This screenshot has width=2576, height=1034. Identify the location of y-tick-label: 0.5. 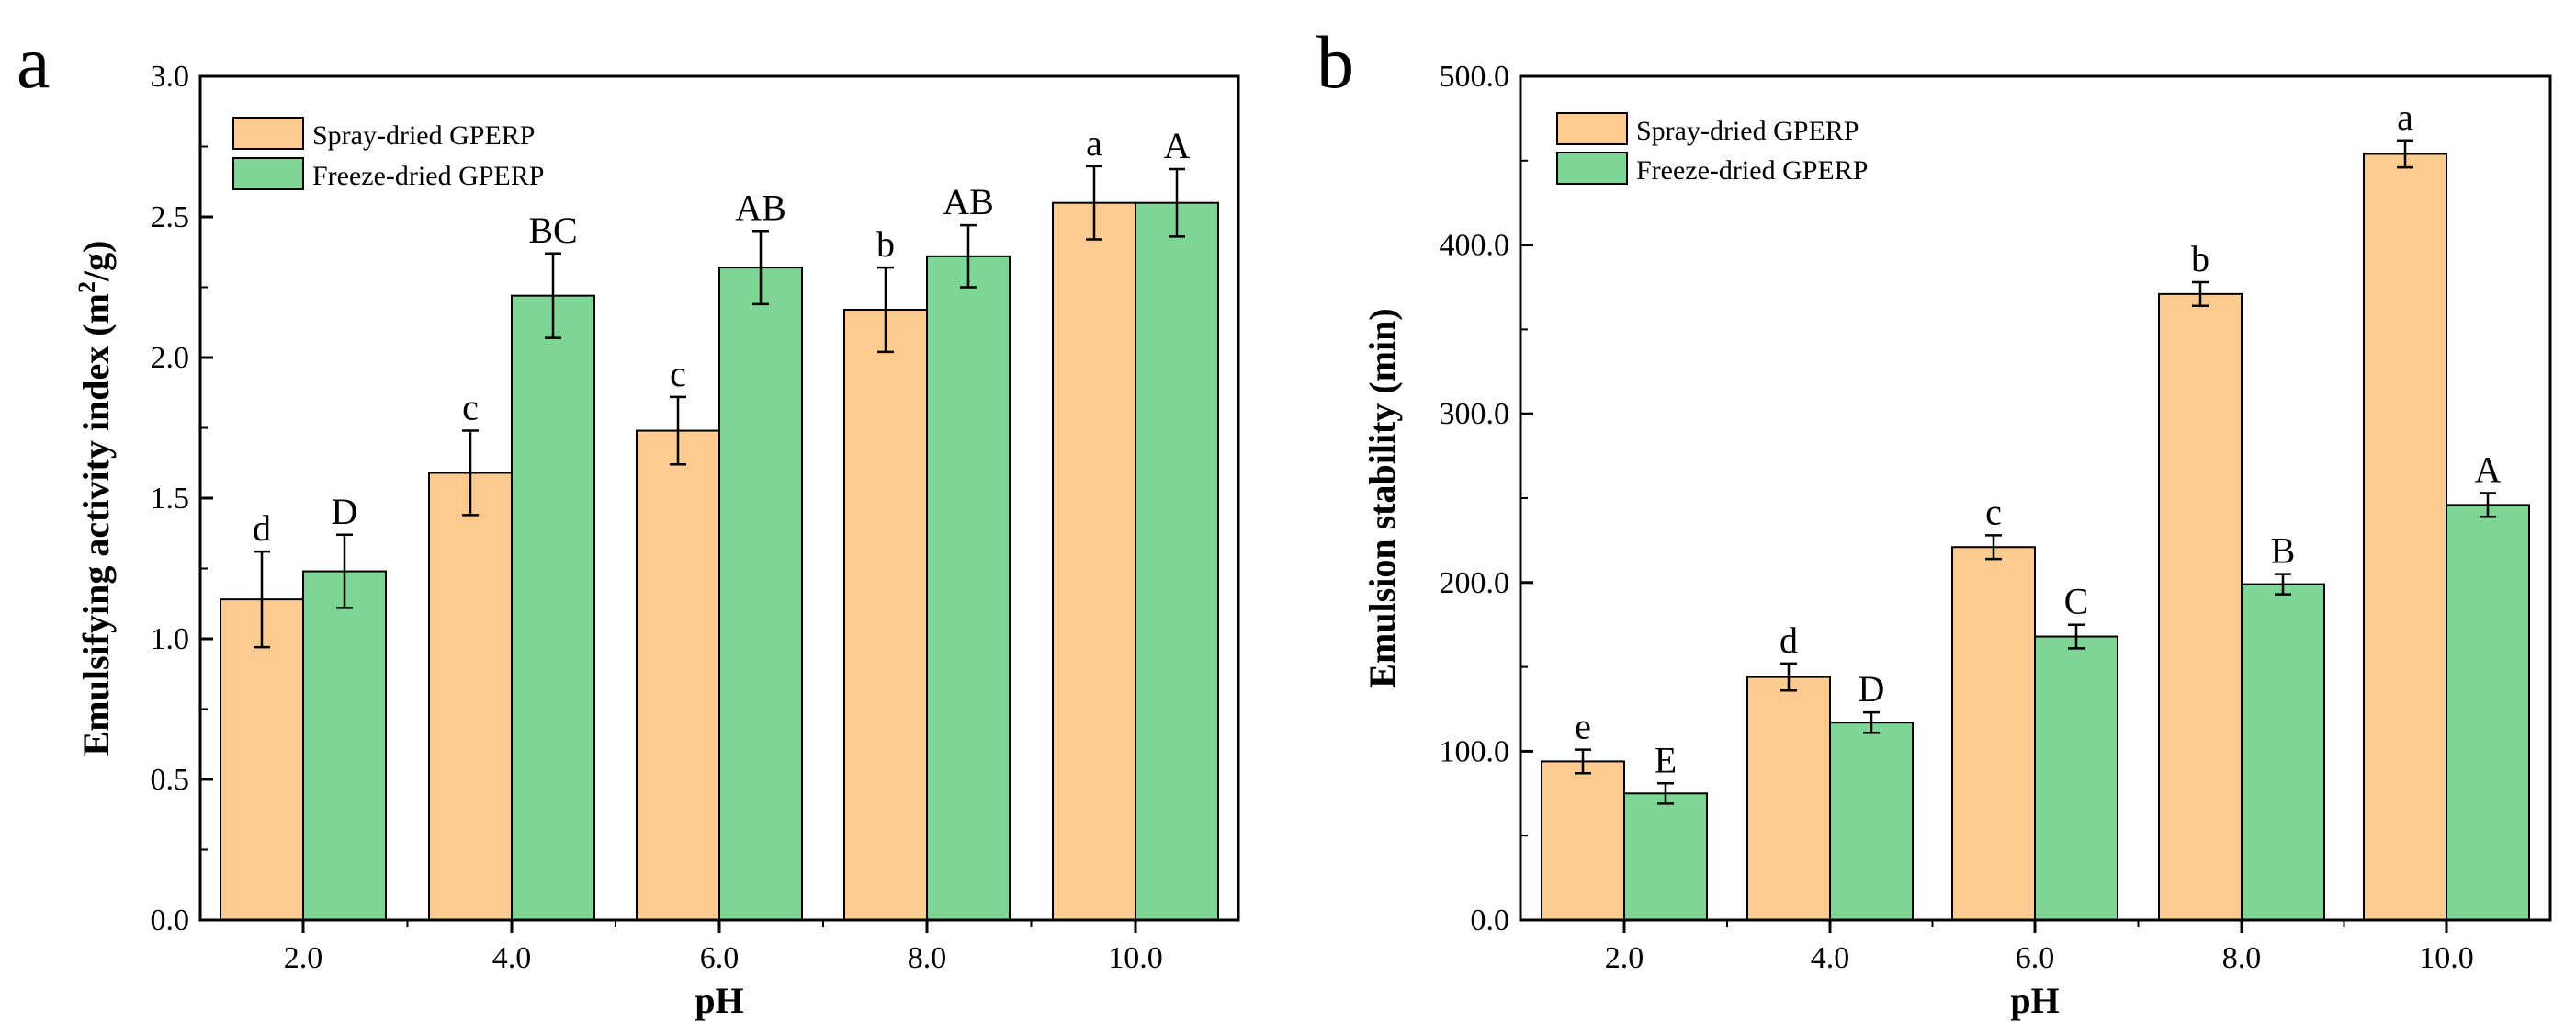
(170, 780).